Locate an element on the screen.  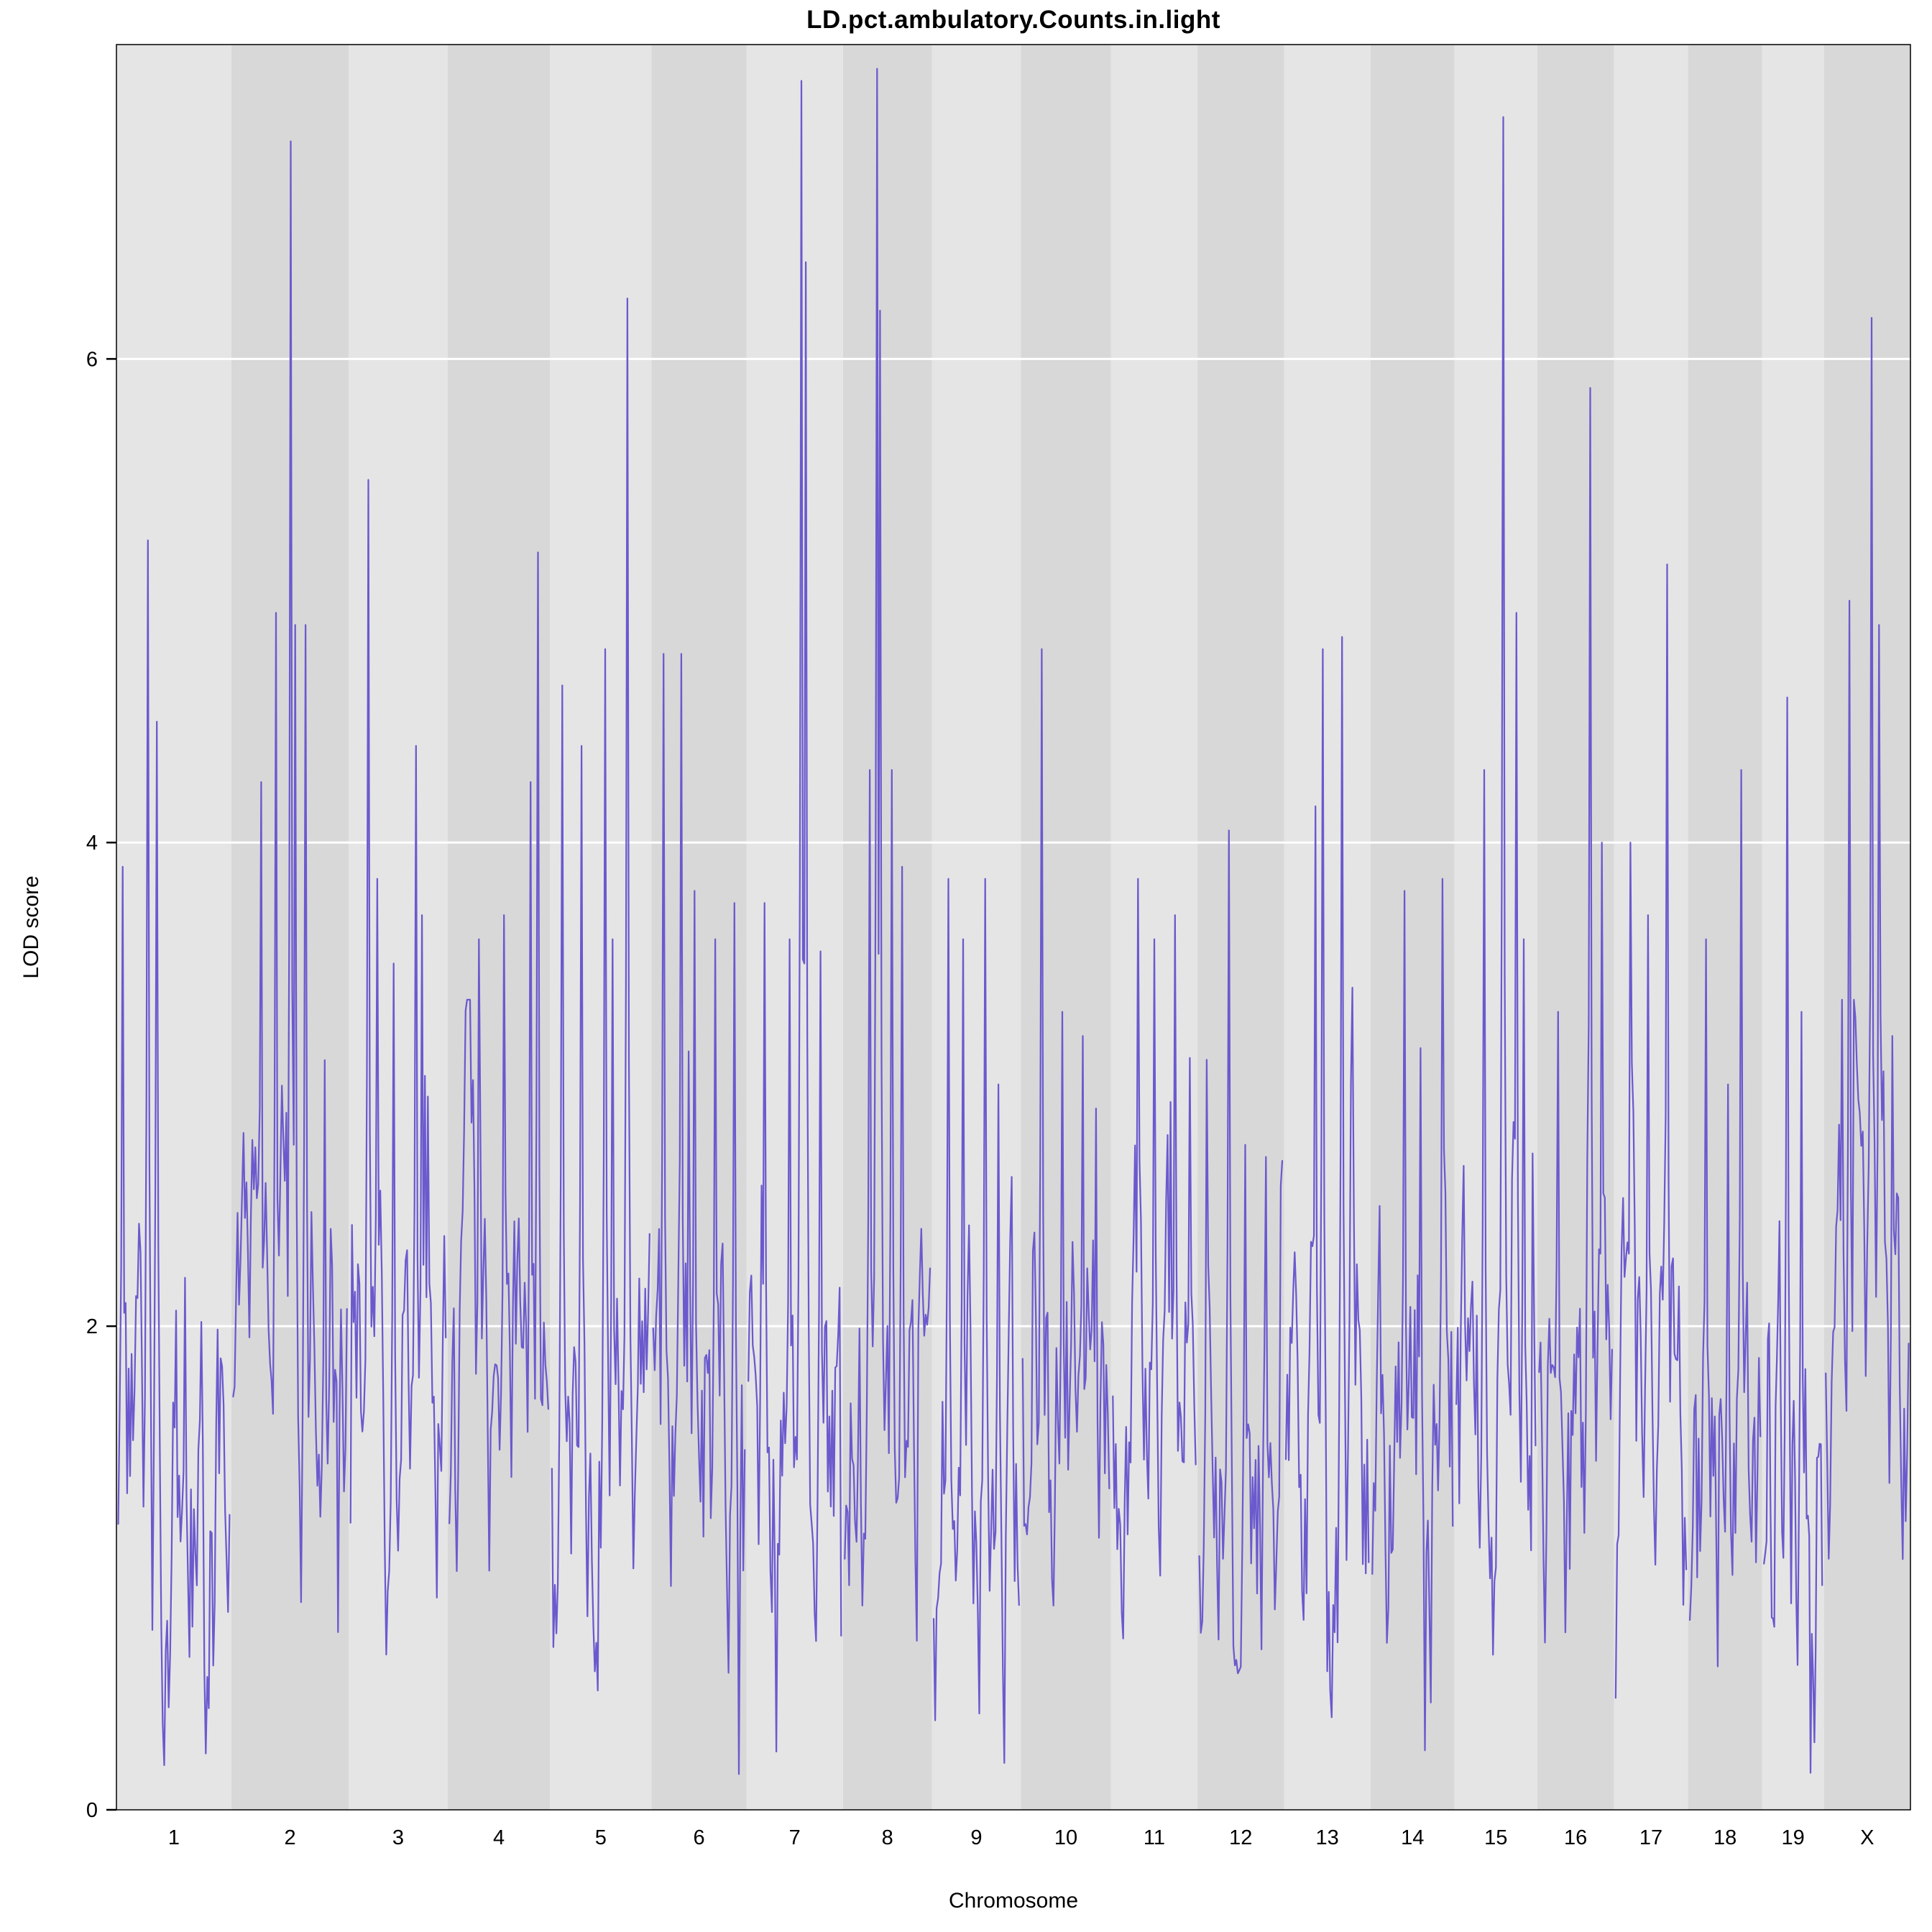
x-tick-label-13: 13 is located at coordinates (1326, 1837).